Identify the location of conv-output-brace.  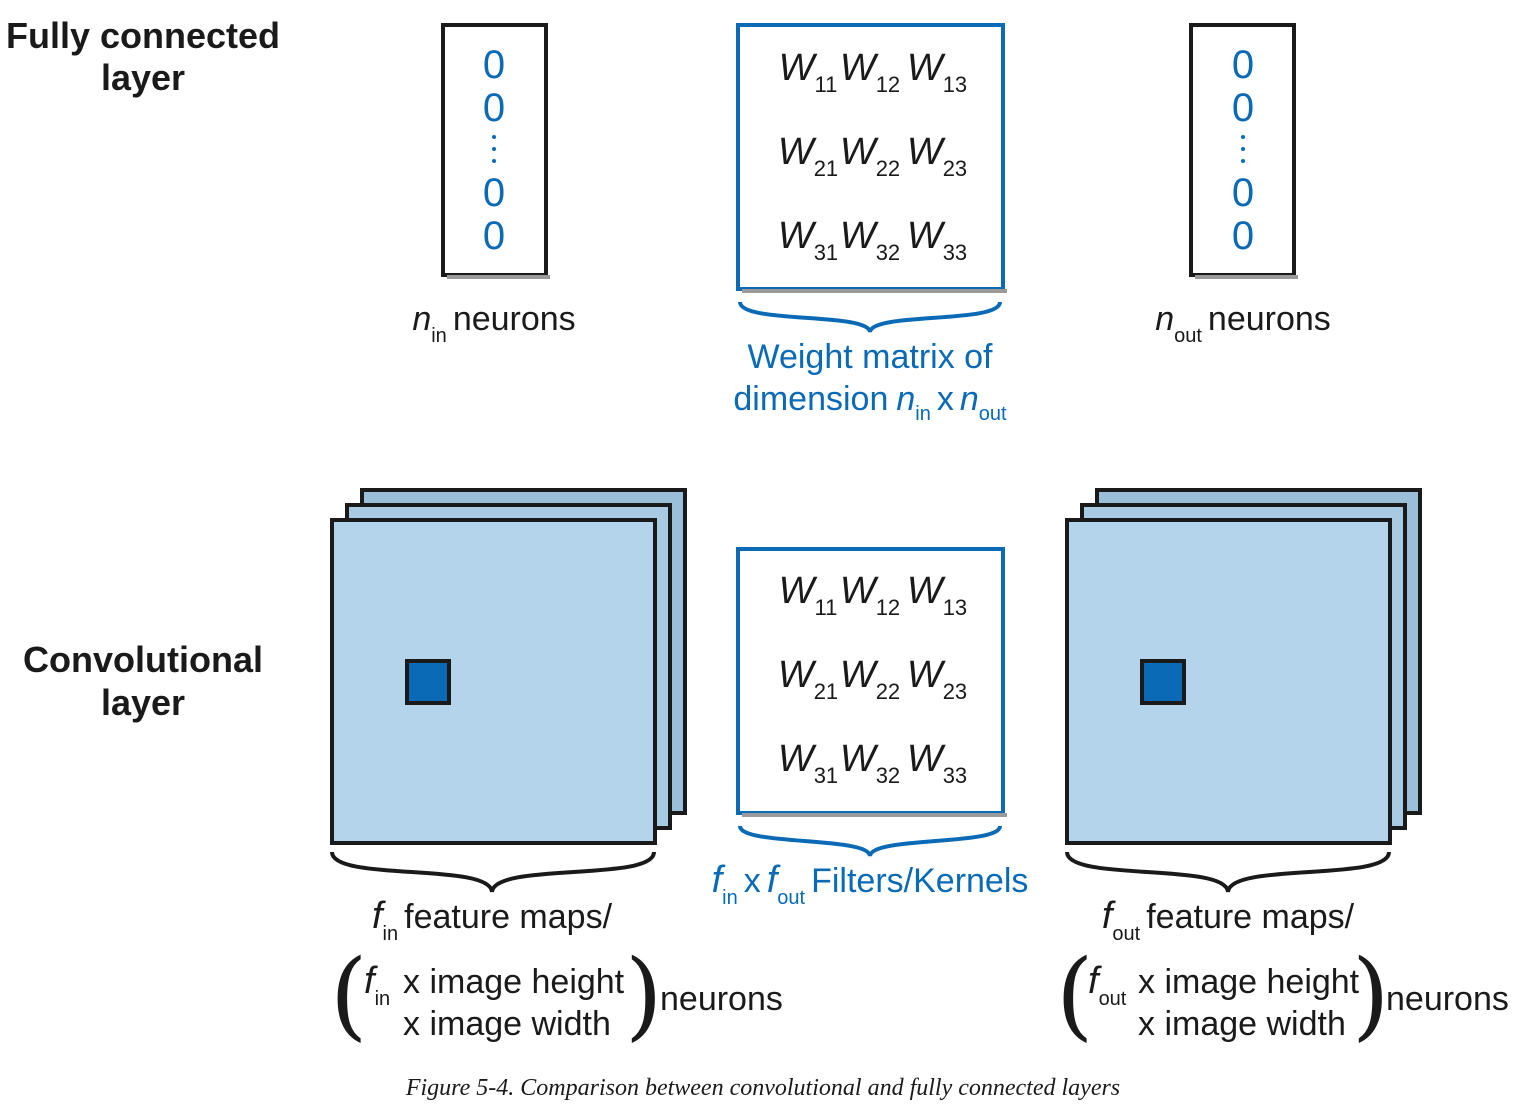
(1228, 872).